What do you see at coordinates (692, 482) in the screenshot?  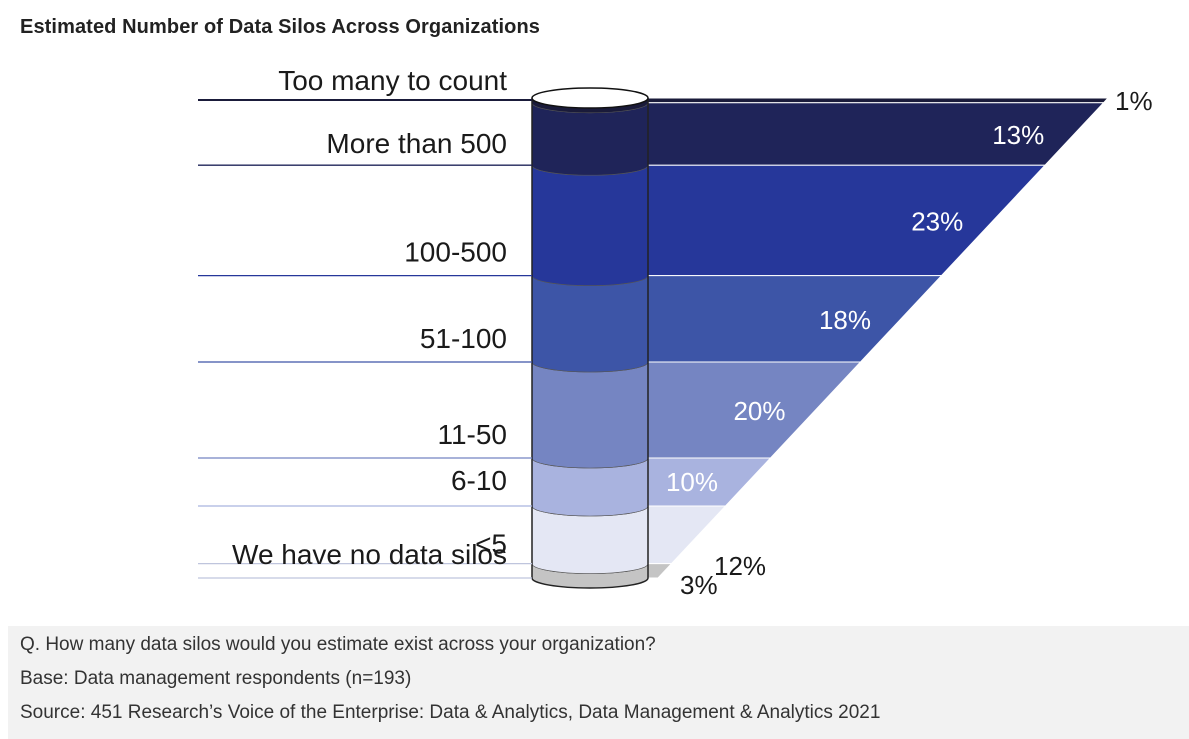 I see `value-label: 10%` at bounding box center [692, 482].